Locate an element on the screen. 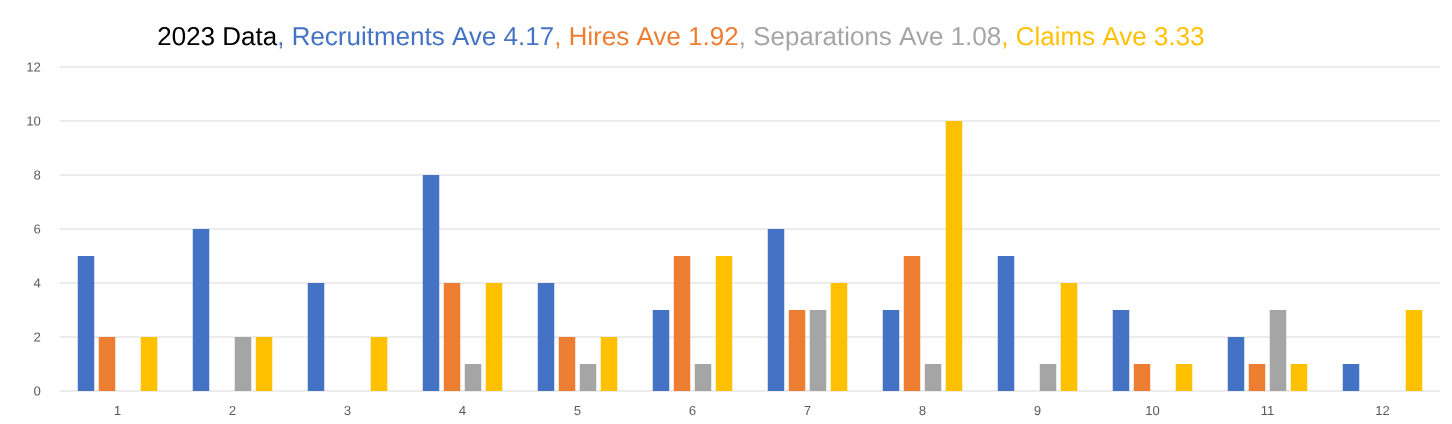 This screenshot has height=424, width=1452. x-tick-label: 1 is located at coordinates (117, 410).